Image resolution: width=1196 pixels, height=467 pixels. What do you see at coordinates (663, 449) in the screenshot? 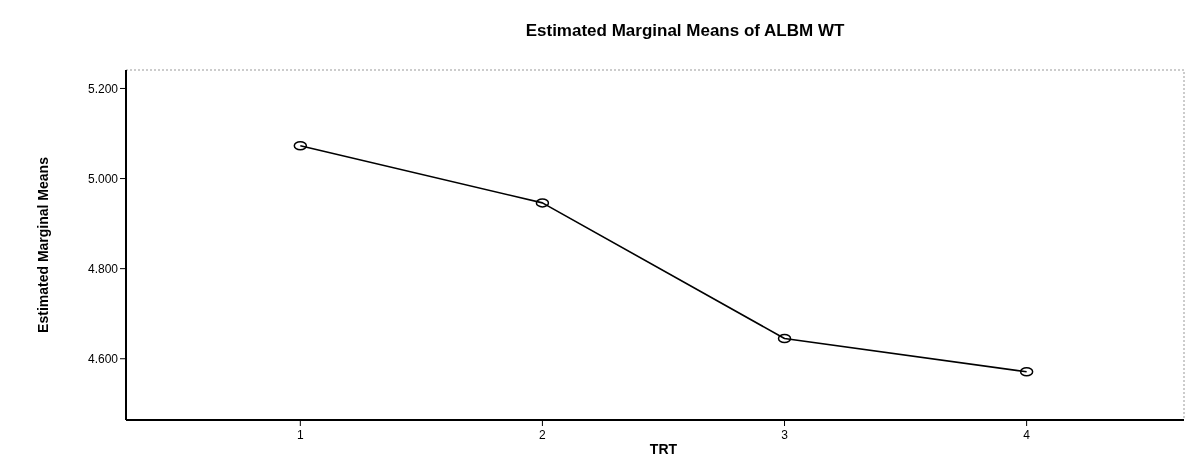
I see `x-axis-title: TRT` at bounding box center [663, 449].